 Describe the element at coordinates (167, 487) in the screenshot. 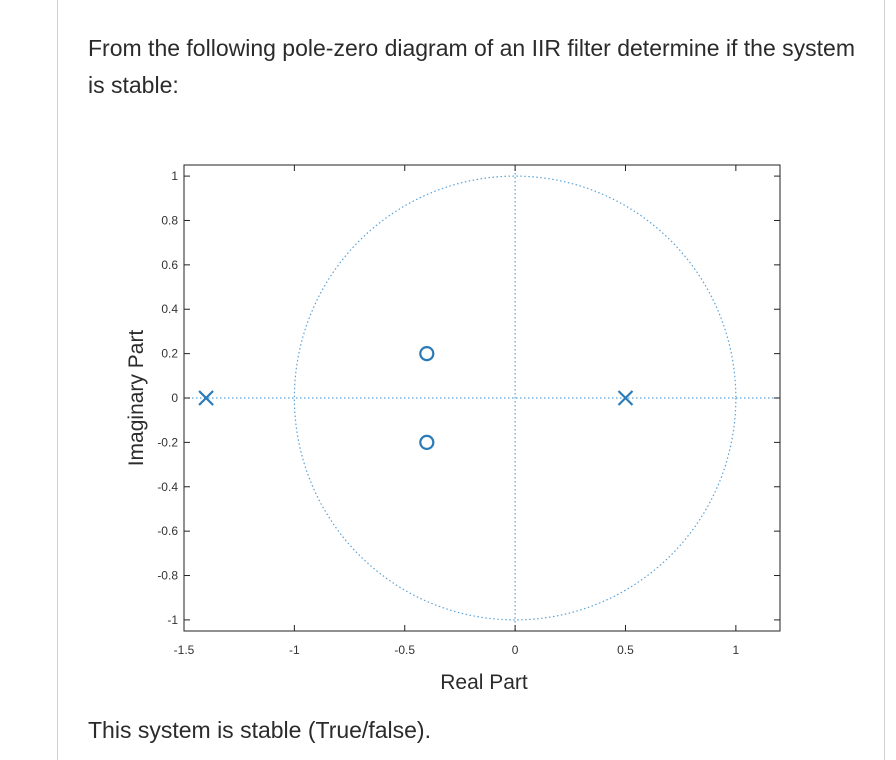

I see `y-tick-label: -0.4` at that location.